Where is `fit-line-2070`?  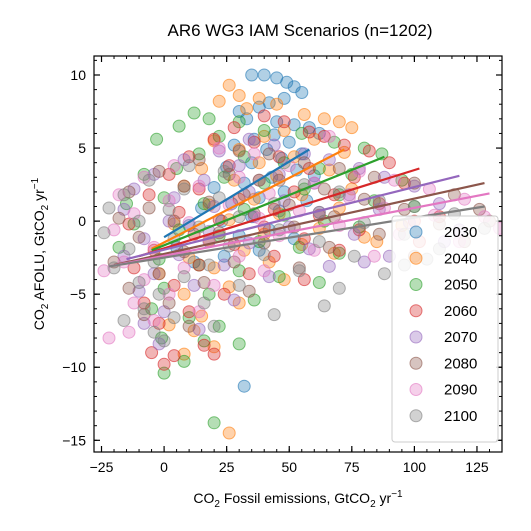
fit-line-2070 is located at coordinates (293, 217).